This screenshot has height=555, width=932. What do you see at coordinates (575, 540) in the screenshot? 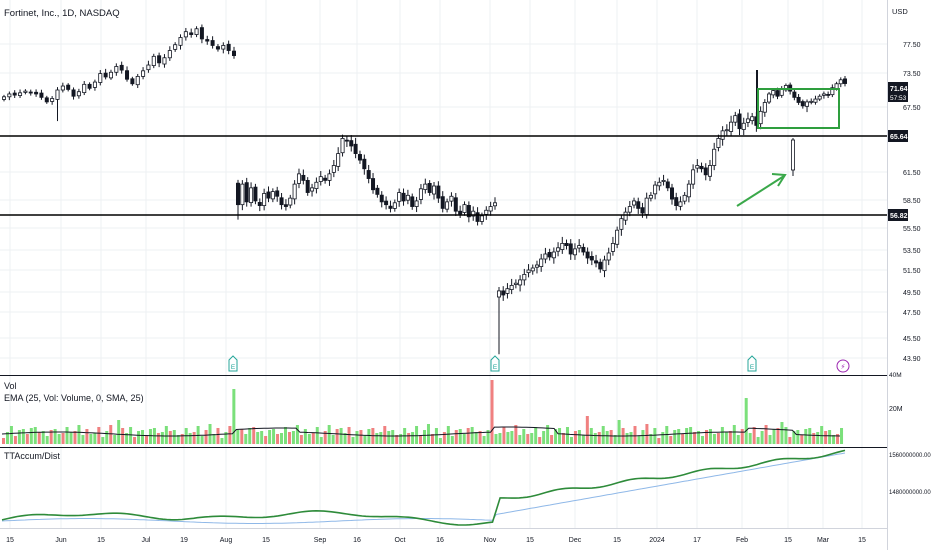
I see `time-tick-label: Dec` at bounding box center [575, 540].